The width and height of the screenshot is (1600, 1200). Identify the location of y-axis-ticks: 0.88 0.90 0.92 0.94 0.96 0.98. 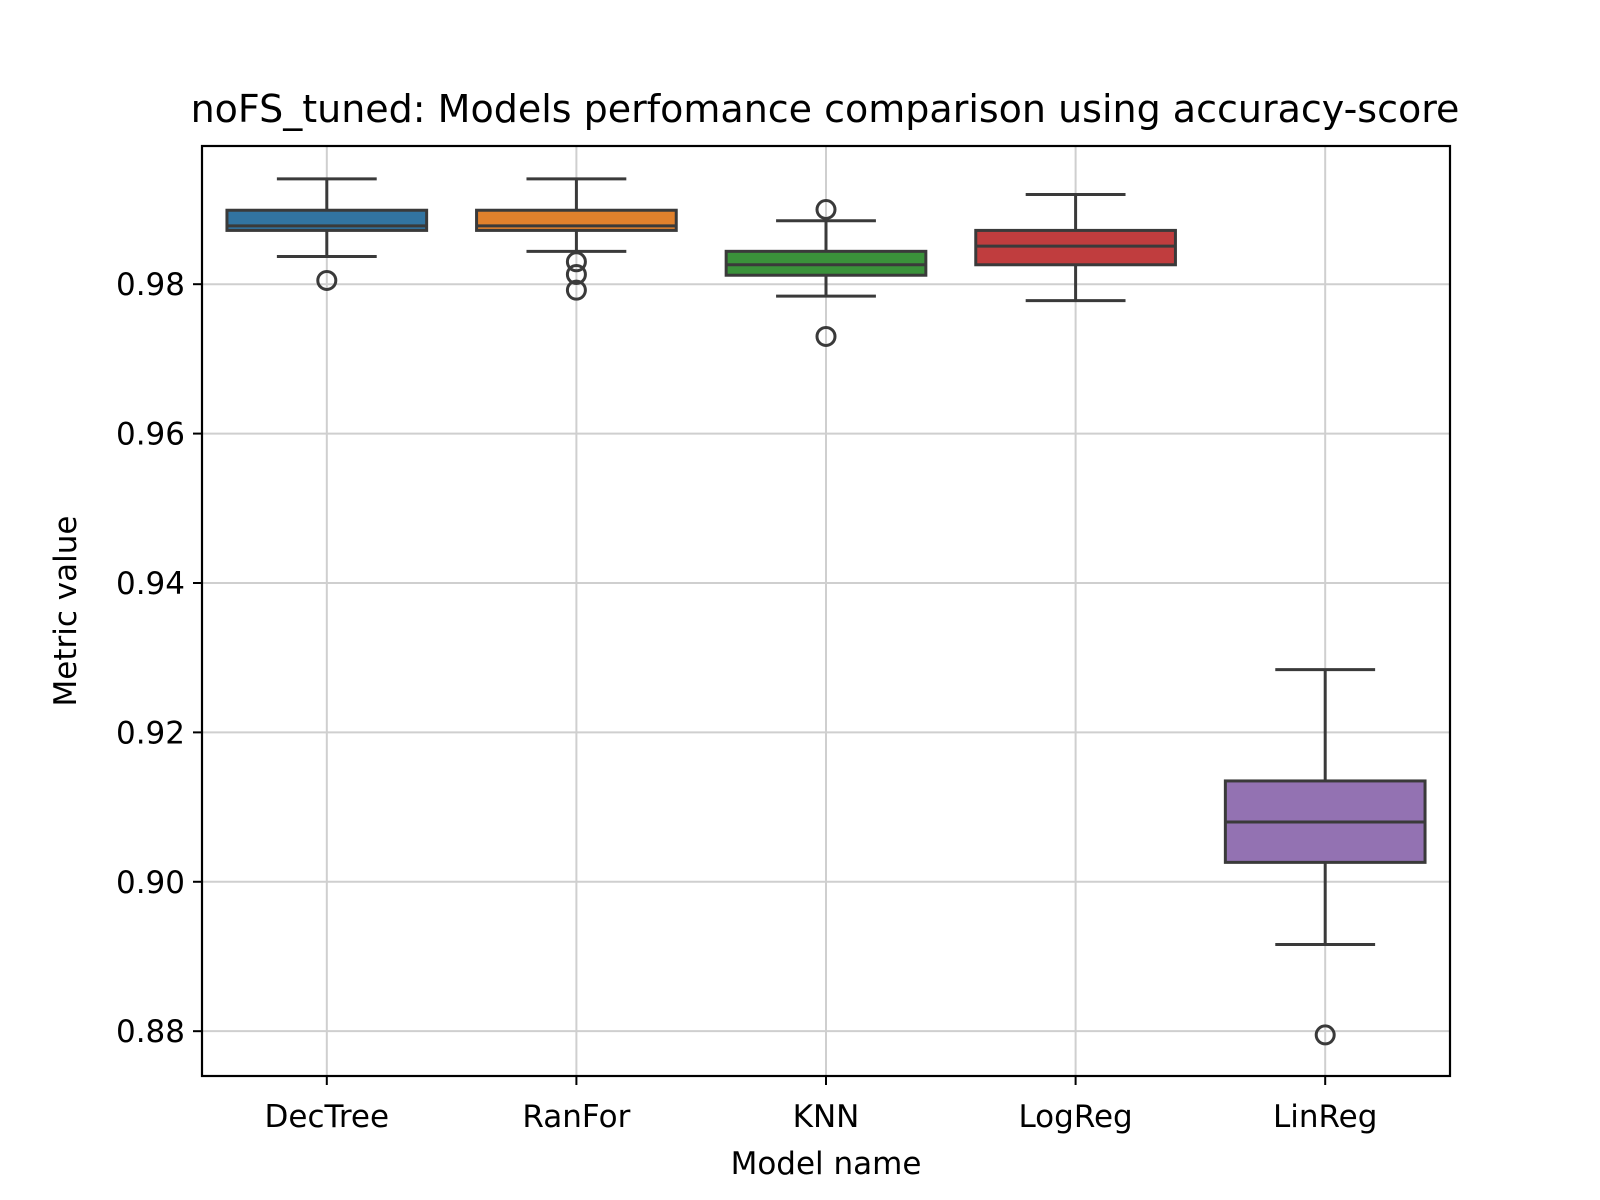
(159, 658).